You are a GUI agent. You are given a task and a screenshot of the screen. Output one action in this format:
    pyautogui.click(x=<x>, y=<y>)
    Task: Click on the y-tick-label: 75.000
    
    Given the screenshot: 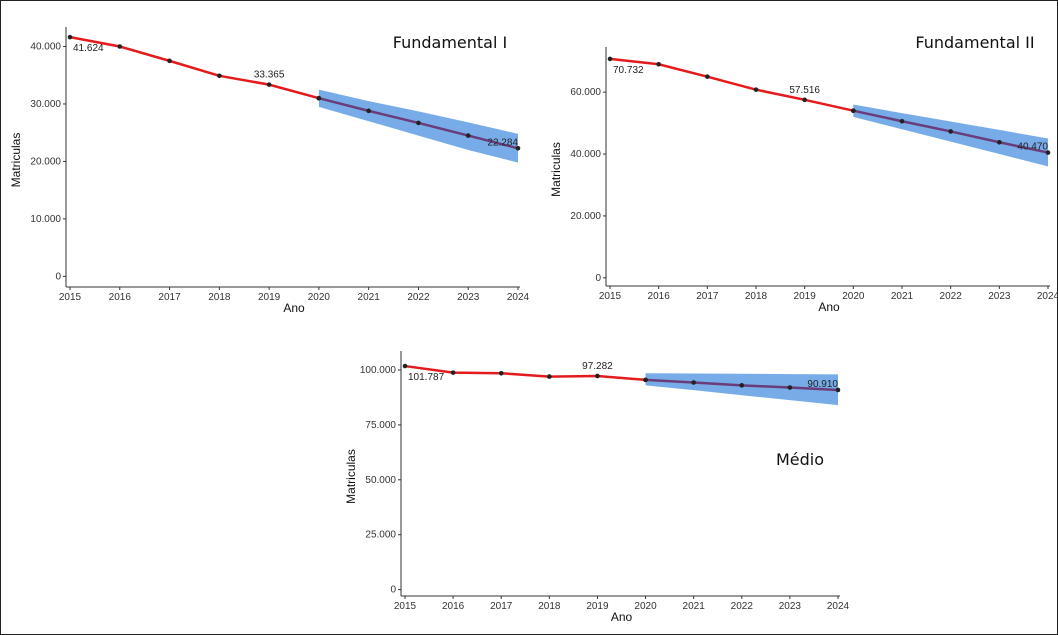 What is the action you would take?
    pyautogui.click(x=380, y=425)
    